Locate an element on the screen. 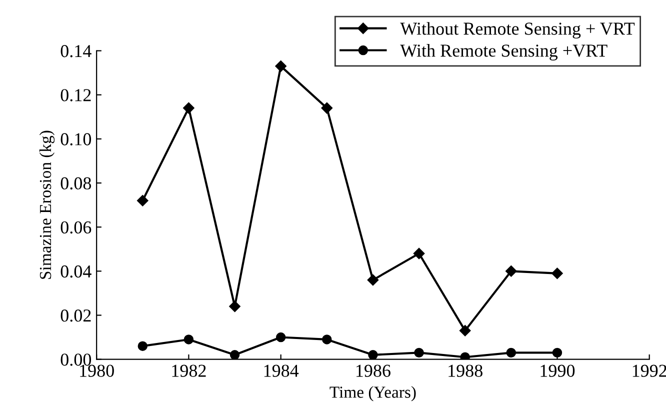  y-tick-label: 0.08 is located at coordinates (76, 183).